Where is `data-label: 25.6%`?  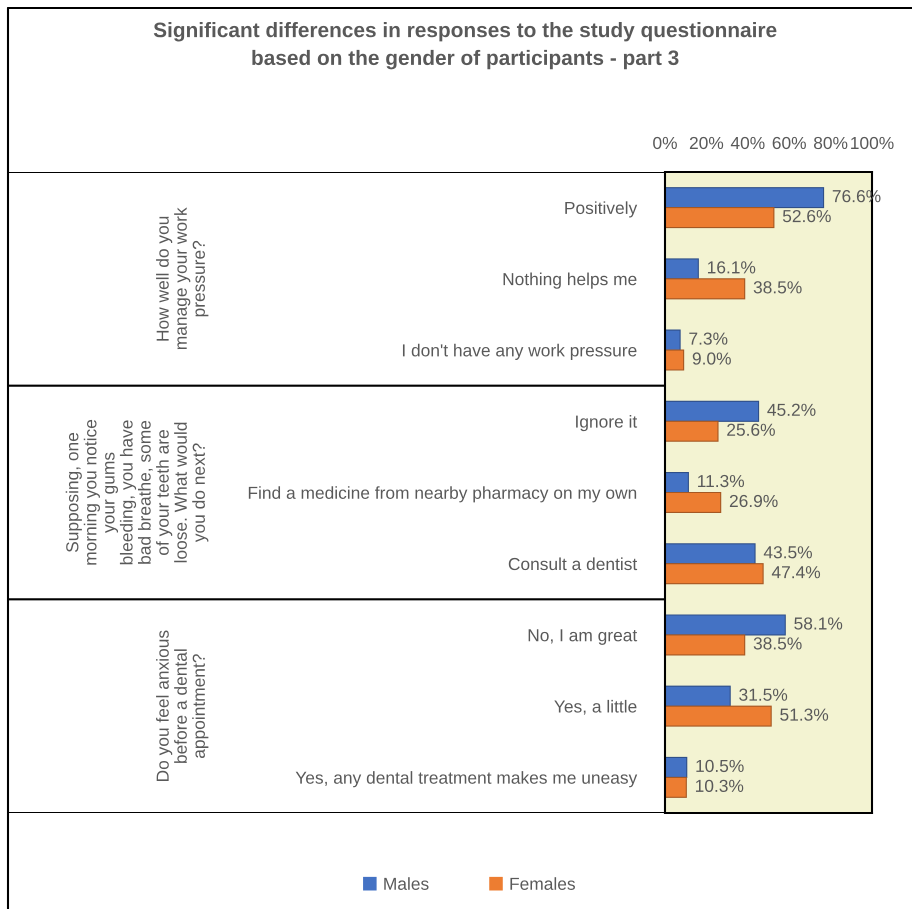
data-label: 25.6% is located at coordinates (751, 430).